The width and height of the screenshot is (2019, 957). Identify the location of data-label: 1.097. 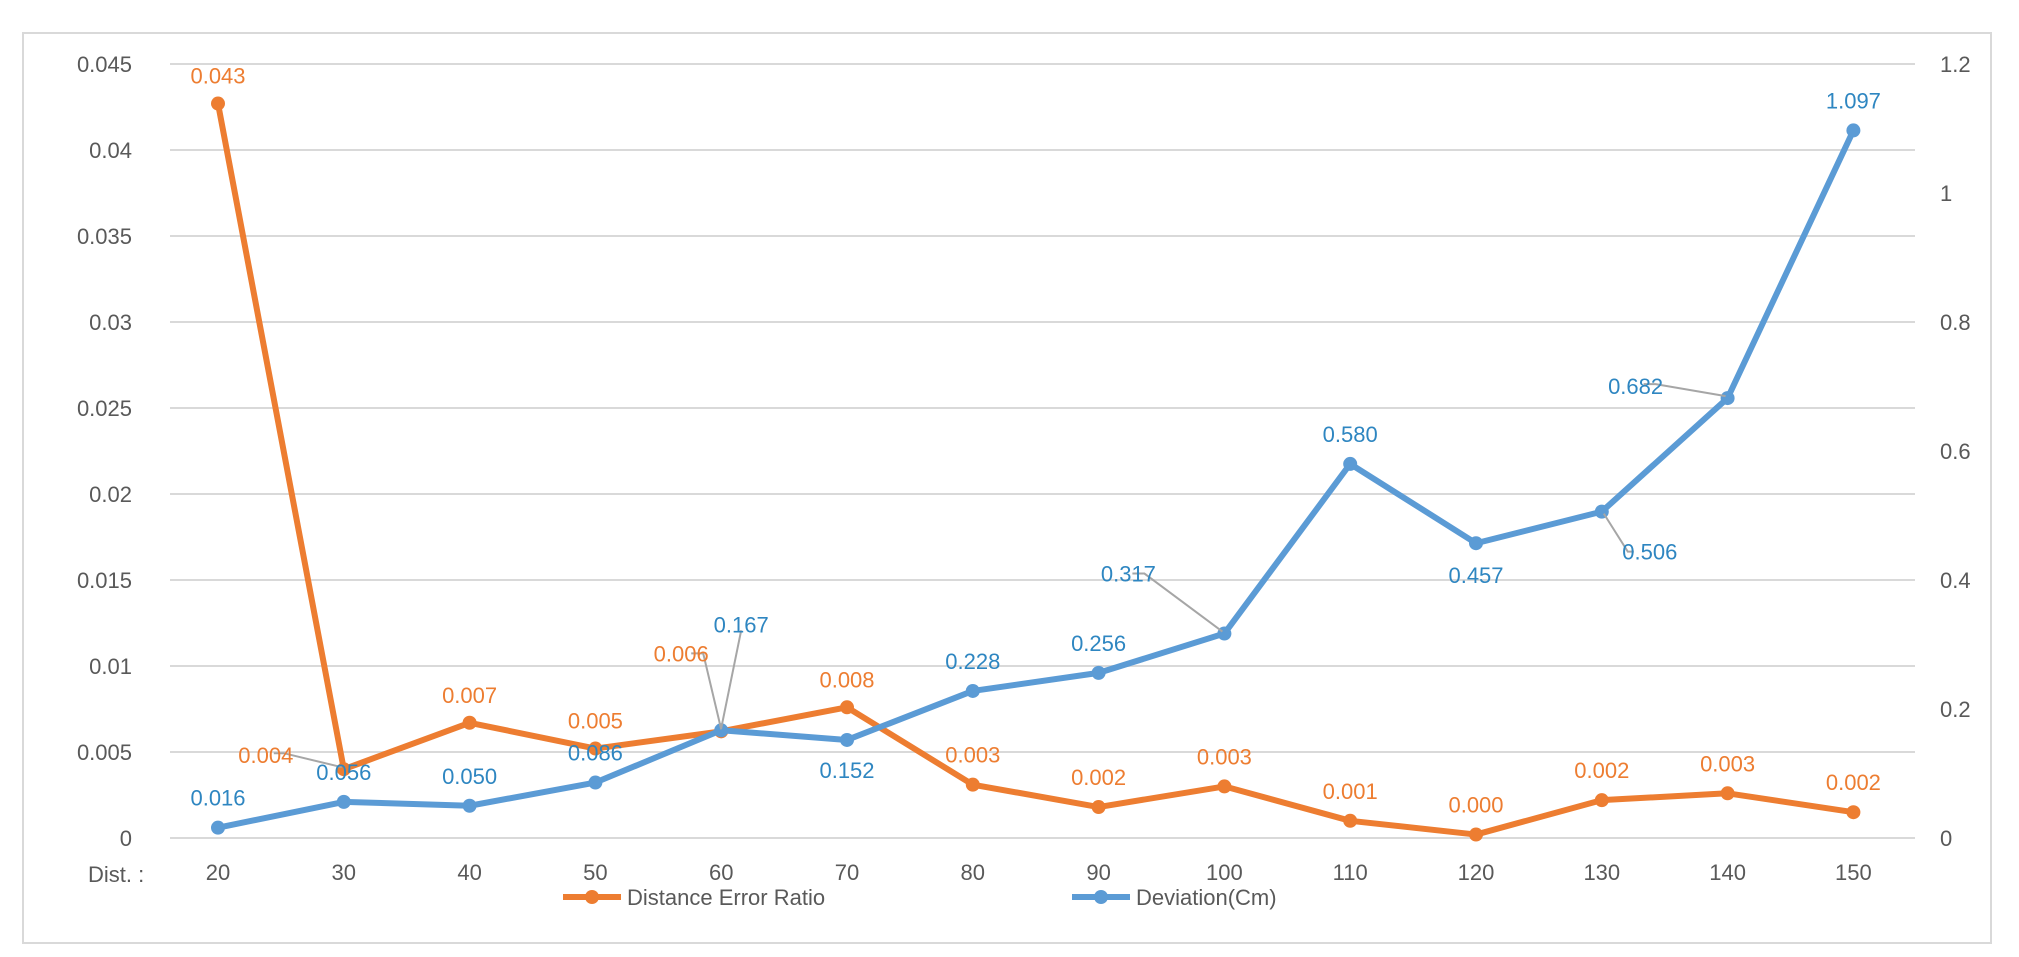
(1853, 100).